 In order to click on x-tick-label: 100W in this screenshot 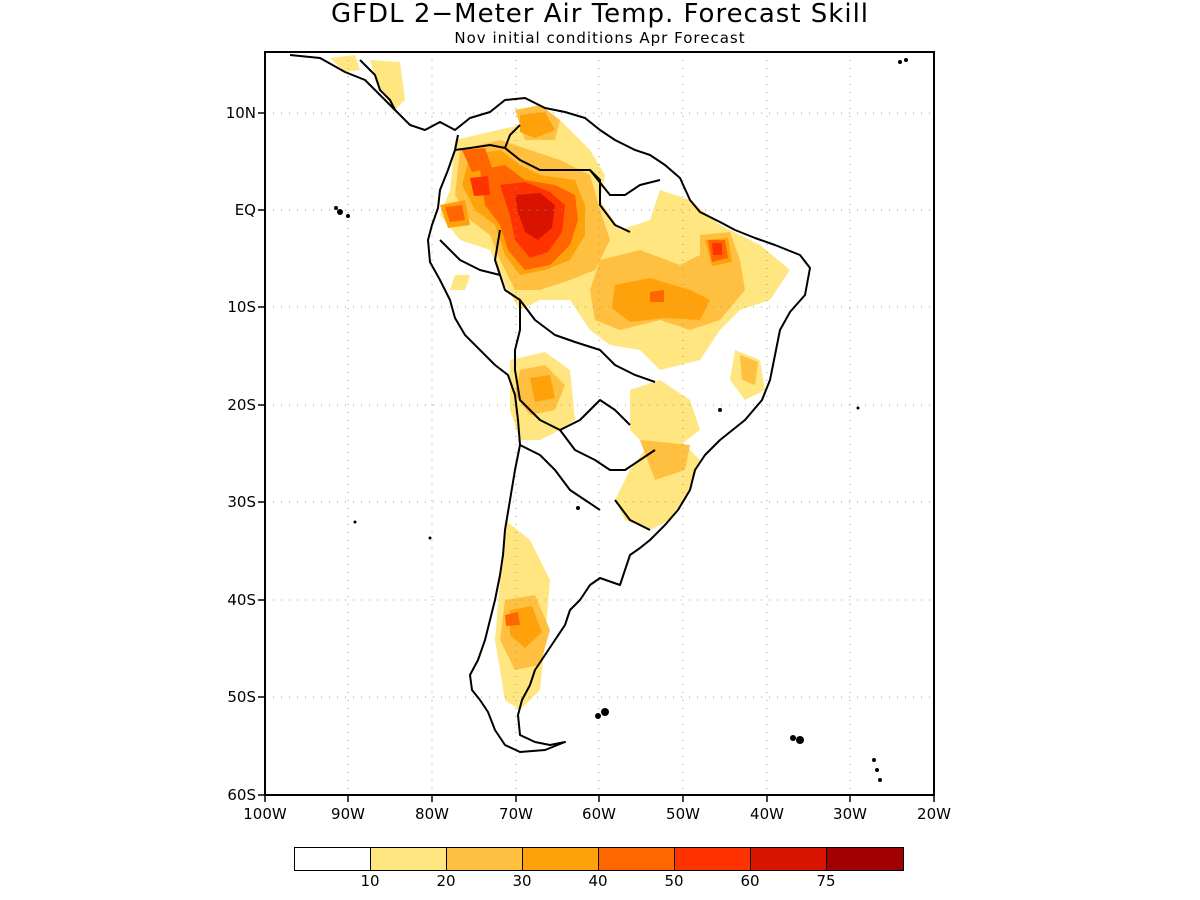, I will do `click(265, 814)`.